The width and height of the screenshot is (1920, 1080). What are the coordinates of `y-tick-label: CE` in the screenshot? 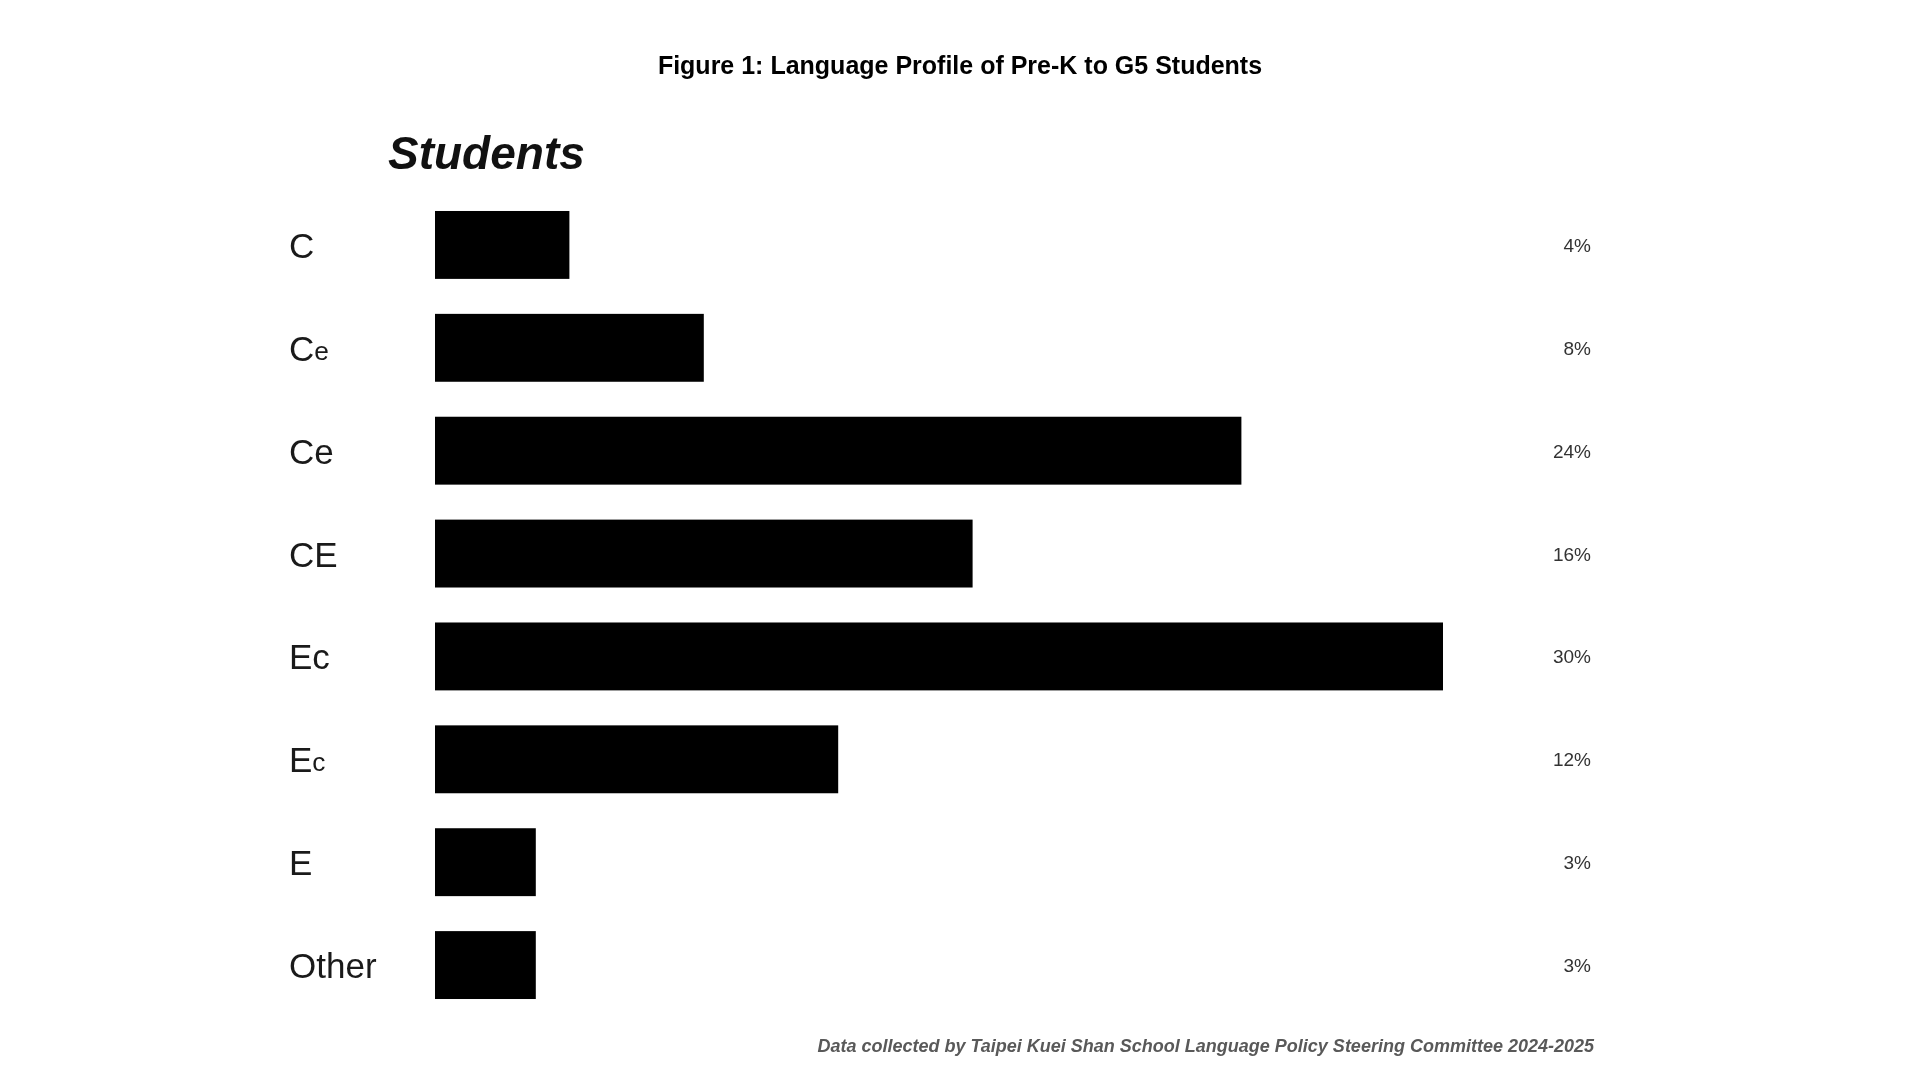 It's located at (313, 554).